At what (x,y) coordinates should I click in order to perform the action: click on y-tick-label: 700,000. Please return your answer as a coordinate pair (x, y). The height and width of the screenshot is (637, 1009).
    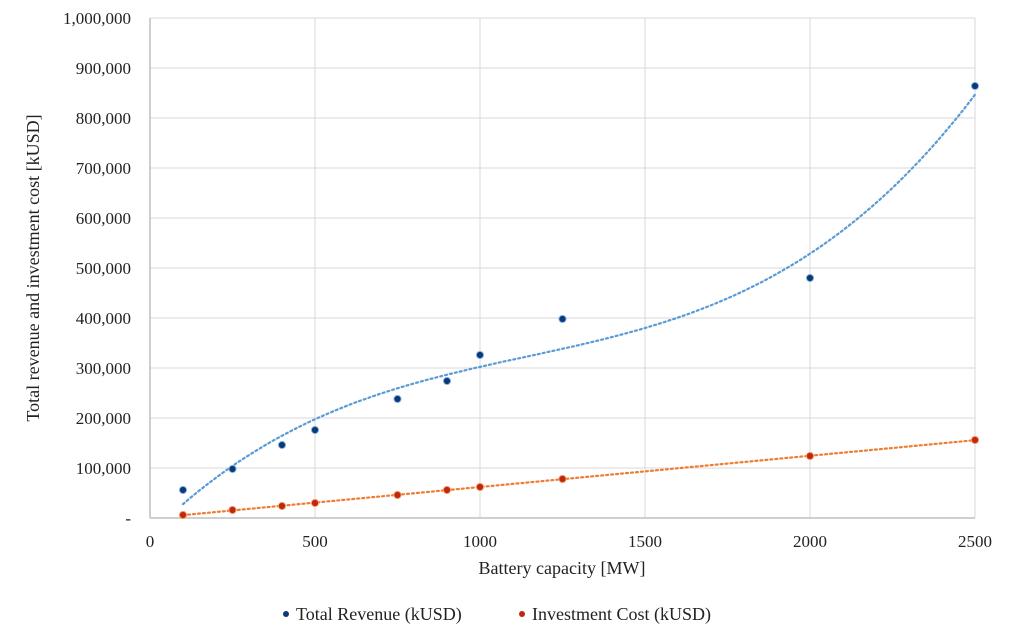
    Looking at the image, I should click on (103, 168).